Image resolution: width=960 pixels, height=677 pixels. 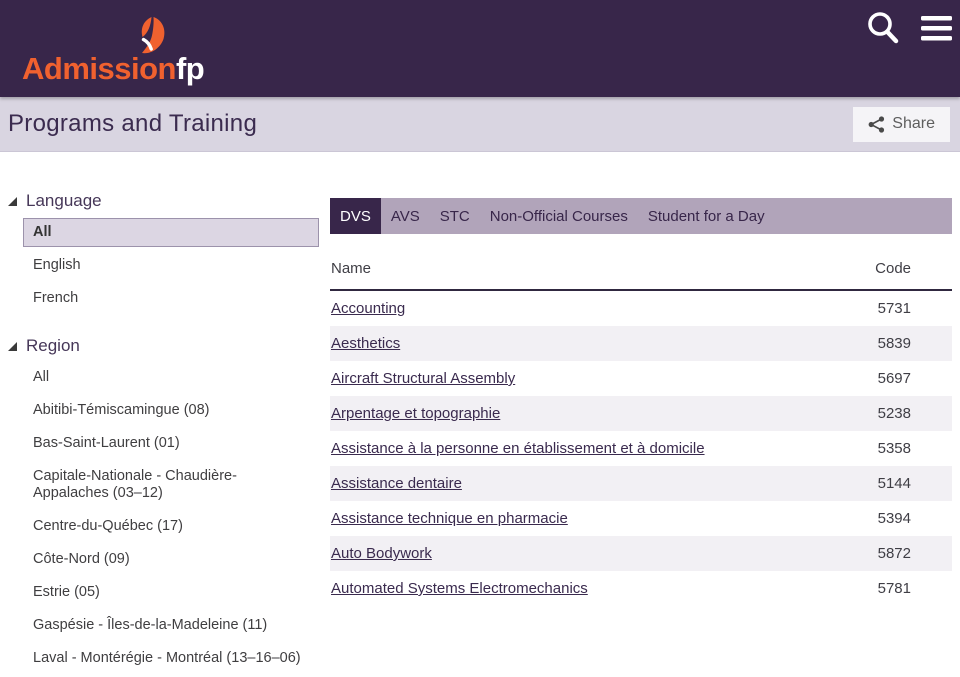 What do you see at coordinates (368, 308) in the screenshot?
I see `program-link: Accounting` at bounding box center [368, 308].